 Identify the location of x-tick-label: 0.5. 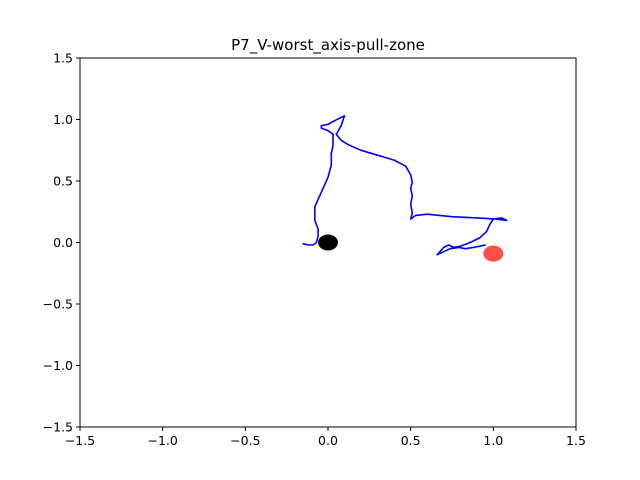
(411, 440).